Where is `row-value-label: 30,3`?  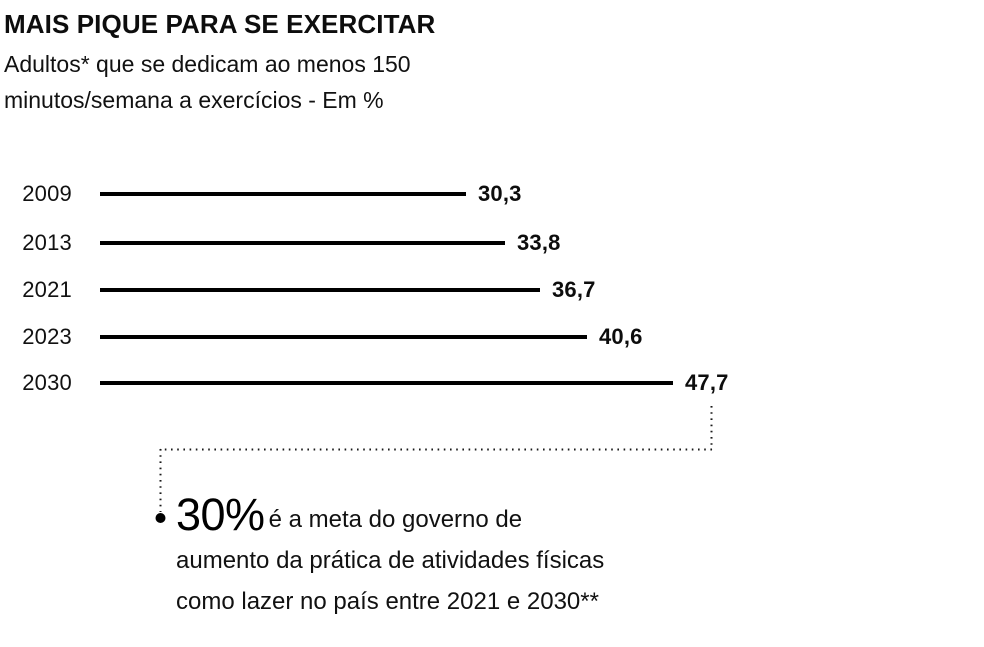
row-value-label: 30,3 is located at coordinates (500, 193).